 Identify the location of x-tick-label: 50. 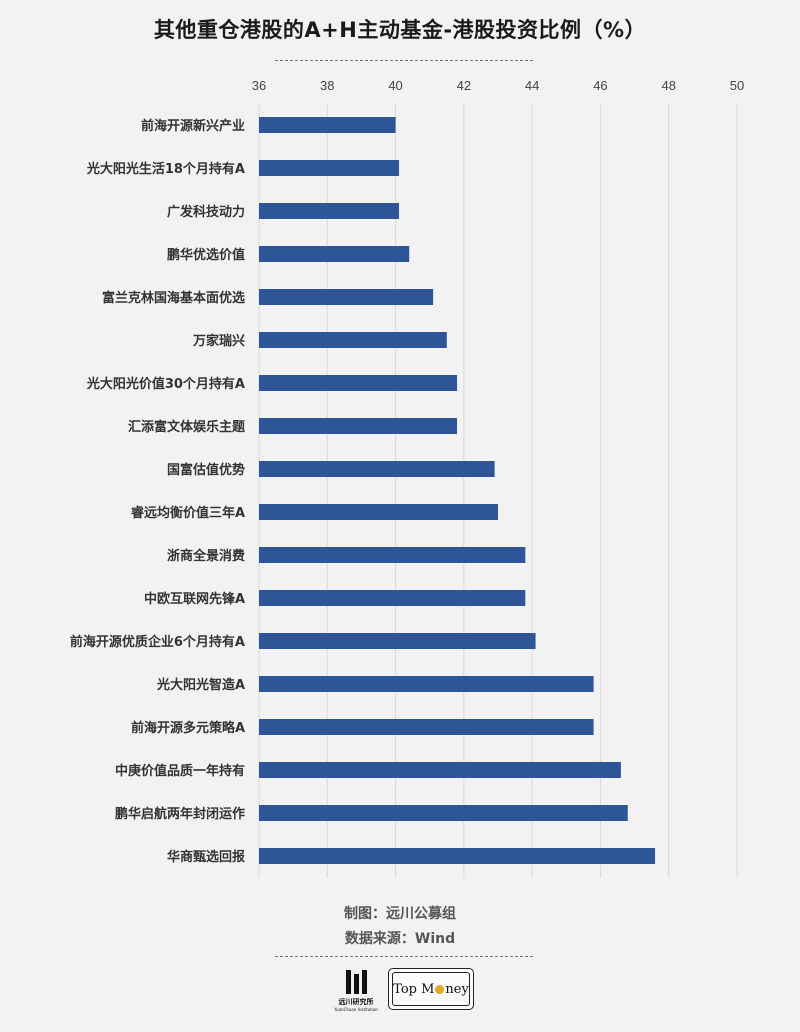
(737, 85).